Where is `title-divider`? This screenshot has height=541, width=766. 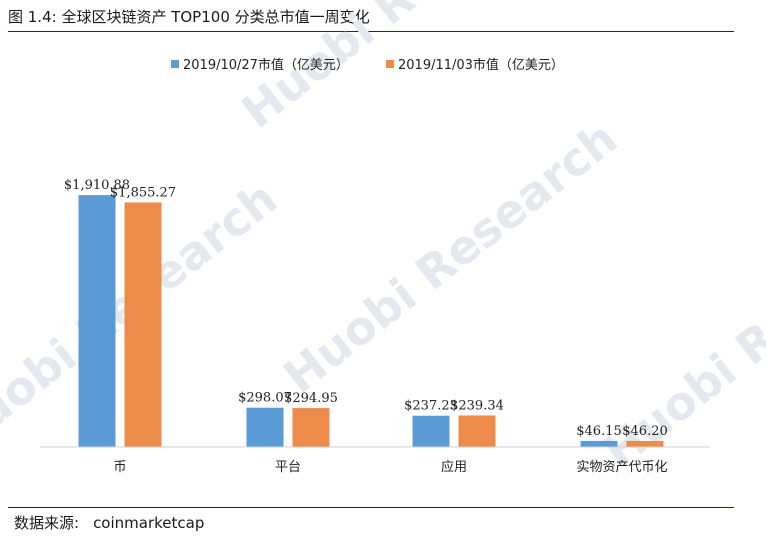
title-divider is located at coordinates (371, 31).